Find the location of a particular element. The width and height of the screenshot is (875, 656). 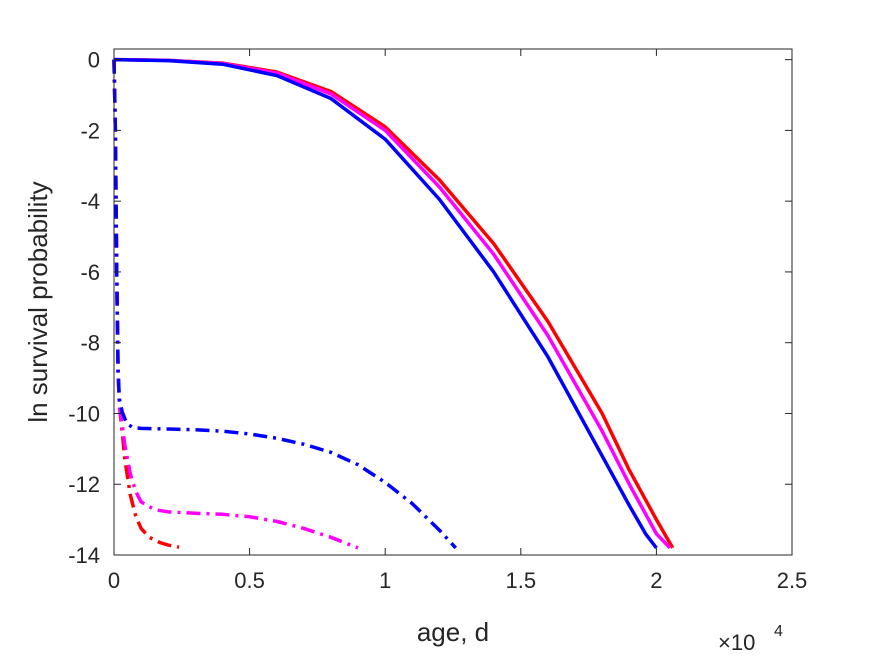

y-tick-label: -12 is located at coordinates (84, 484).